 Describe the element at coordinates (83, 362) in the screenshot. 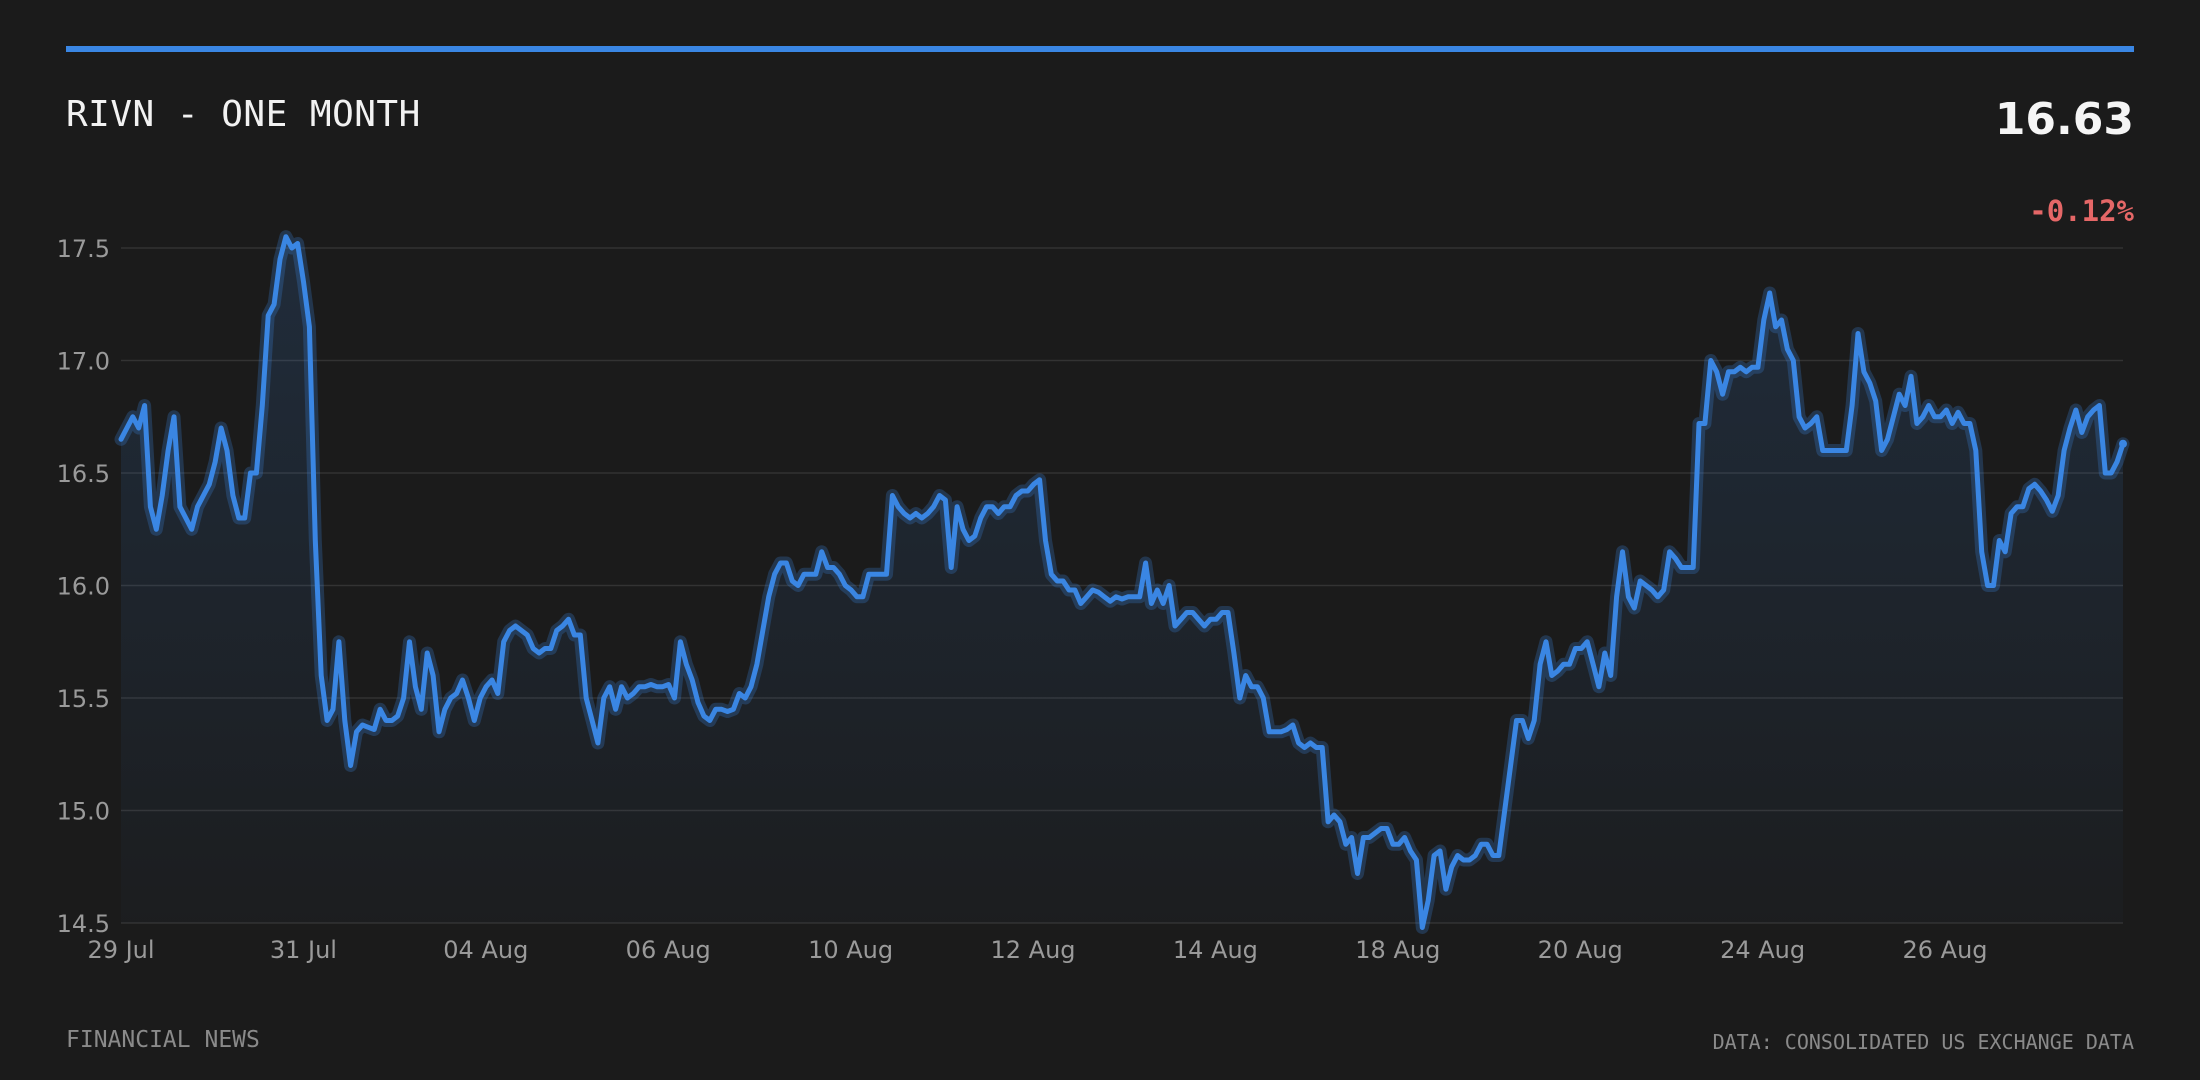

I see `y-tick-label: 17.0` at that location.